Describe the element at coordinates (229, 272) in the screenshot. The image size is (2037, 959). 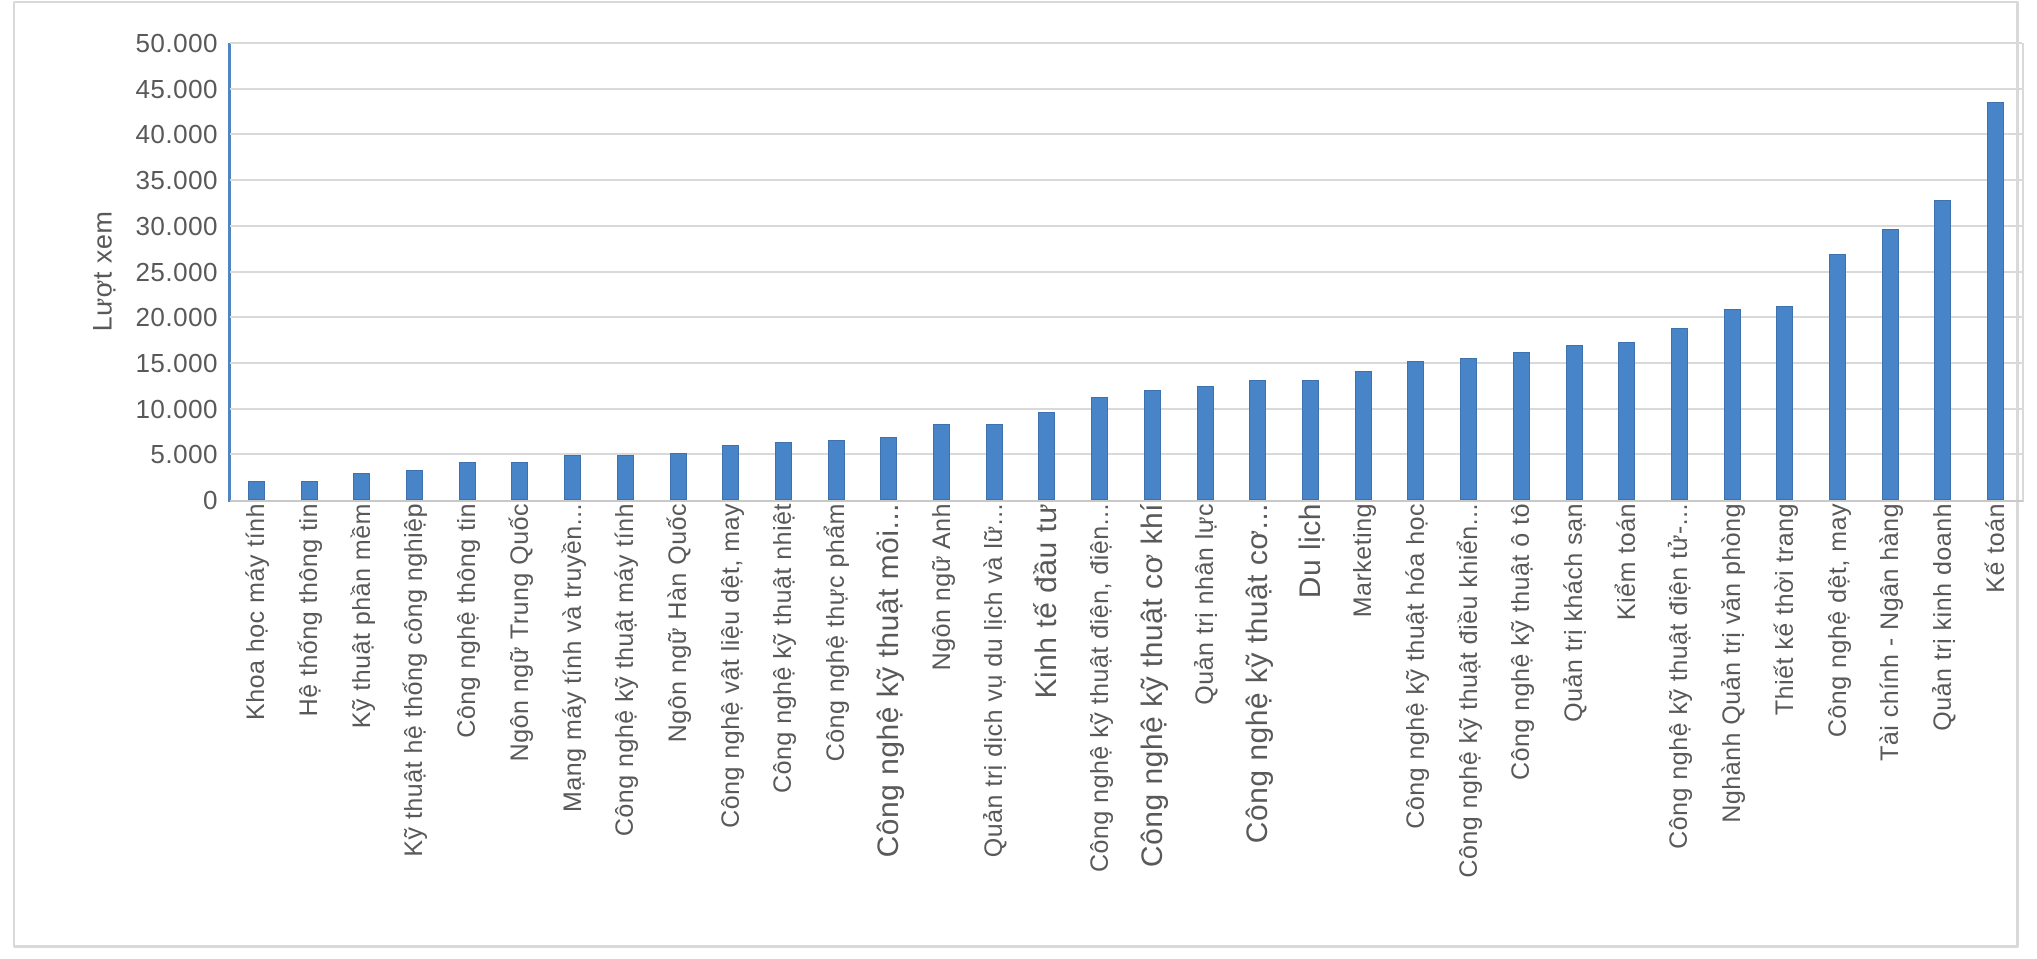
I see `y-axis-line` at that location.